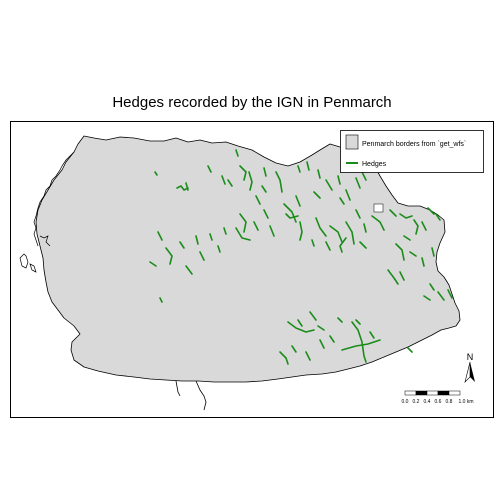 The height and width of the screenshot is (504, 504). Describe the element at coordinates (467, 372) in the screenshot. I see `north-arrow-icon-outline` at that location.